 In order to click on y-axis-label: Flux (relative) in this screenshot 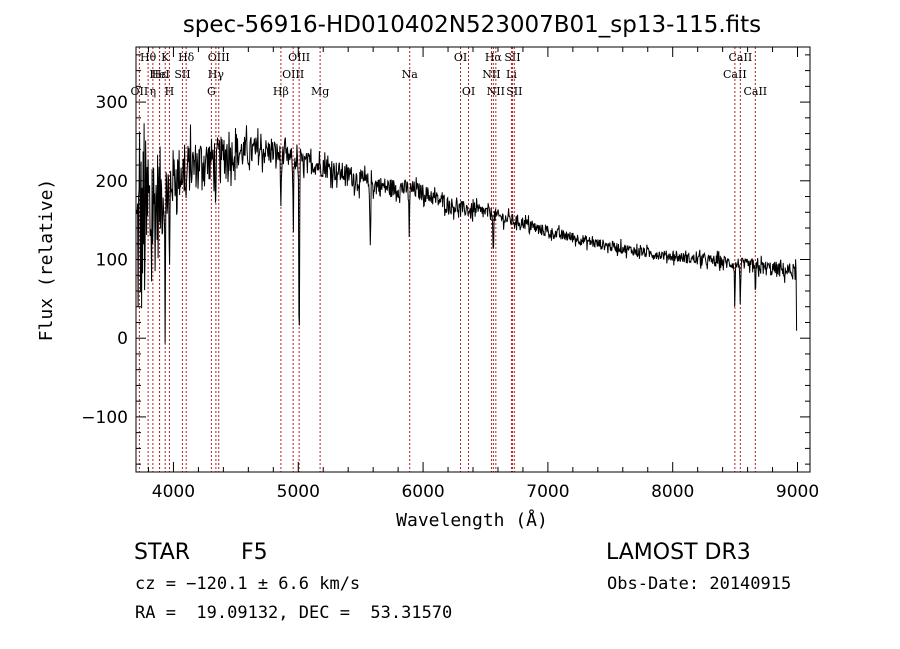, I will do `click(46, 260)`.